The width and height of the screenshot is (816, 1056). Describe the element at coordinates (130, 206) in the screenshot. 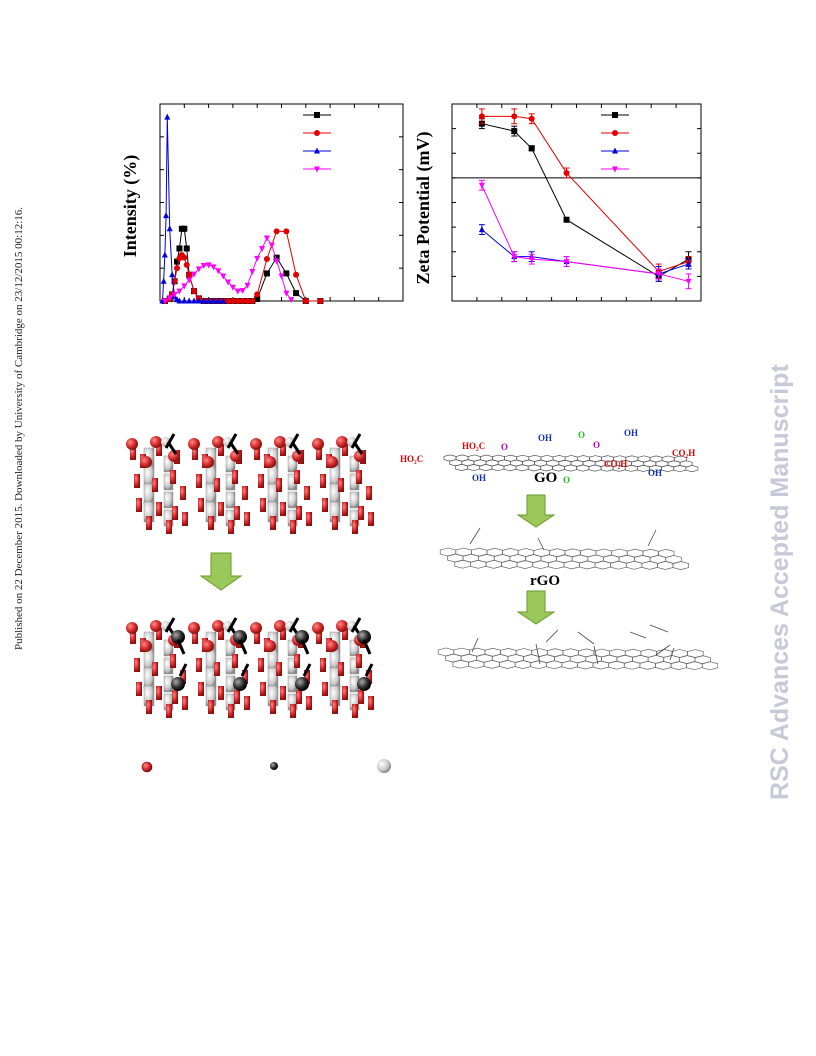

I see `intensity-y-axis-label: Intensity (%)` at that location.